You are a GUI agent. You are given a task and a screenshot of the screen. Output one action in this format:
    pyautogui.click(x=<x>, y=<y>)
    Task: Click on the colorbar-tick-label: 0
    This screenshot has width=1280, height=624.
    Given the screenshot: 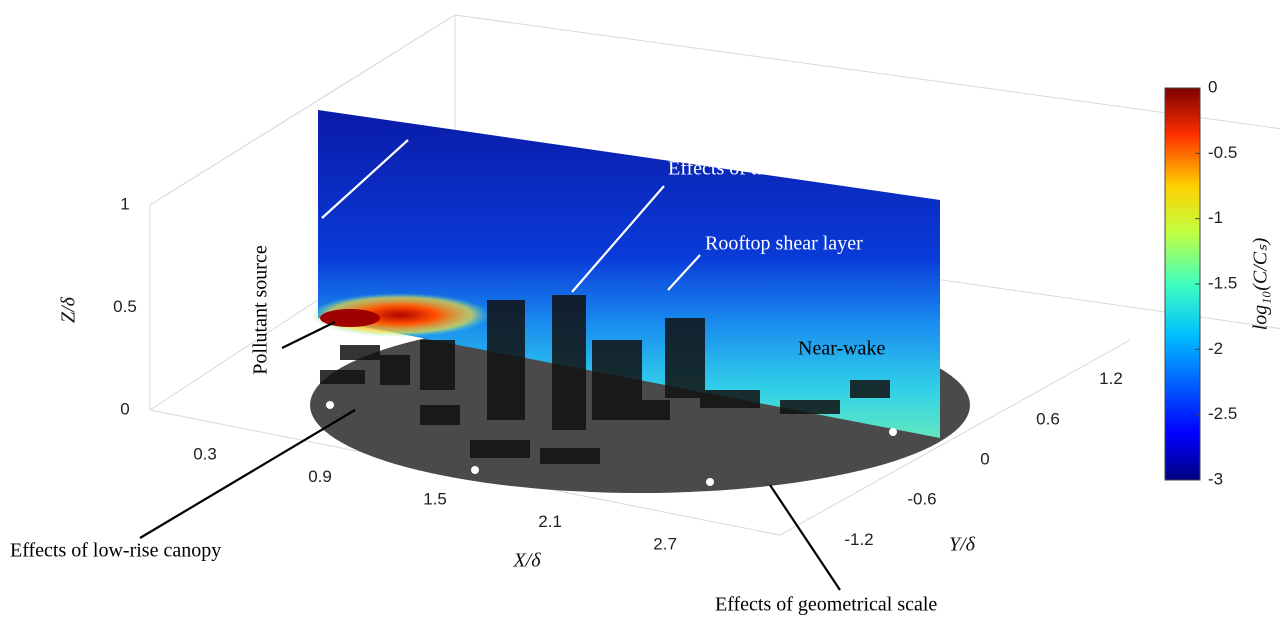 What is the action you would take?
    pyautogui.click(x=1212, y=86)
    